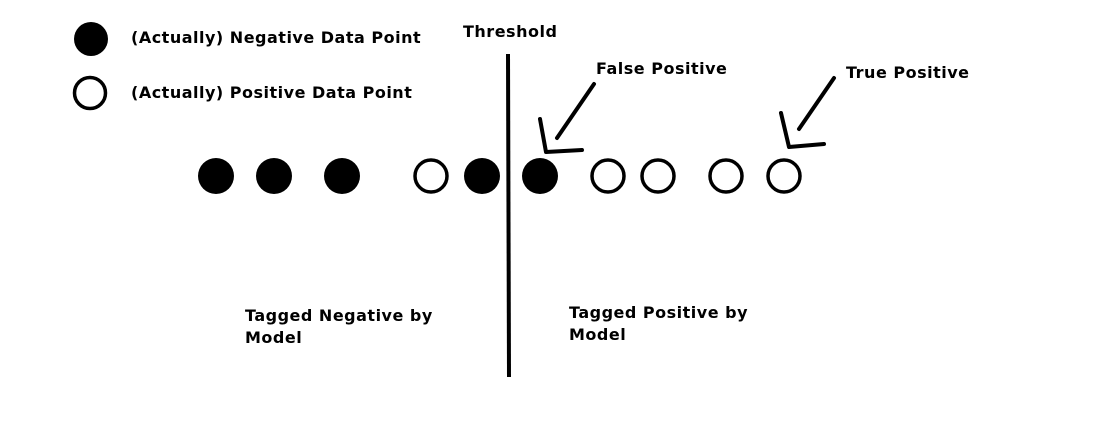 The height and width of the screenshot is (425, 1095). I want to click on threshold-line, so click(508, 215).